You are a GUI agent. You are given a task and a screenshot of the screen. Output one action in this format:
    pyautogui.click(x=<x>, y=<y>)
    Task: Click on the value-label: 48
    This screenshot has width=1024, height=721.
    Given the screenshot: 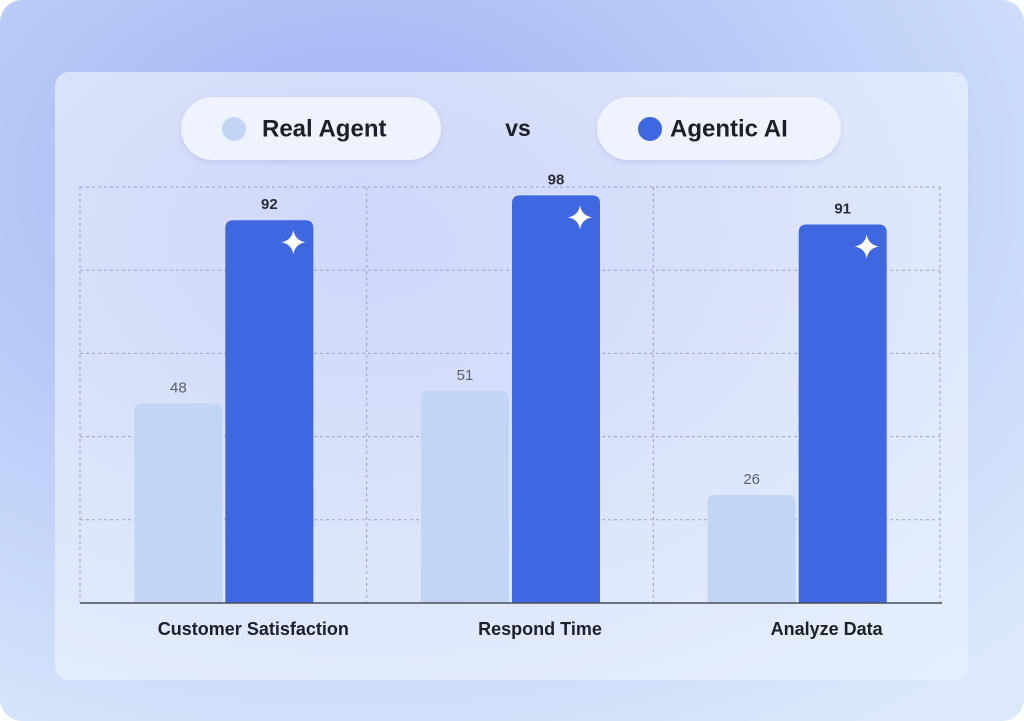 What is the action you would take?
    pyautogui.click(x=178, y=387)
    